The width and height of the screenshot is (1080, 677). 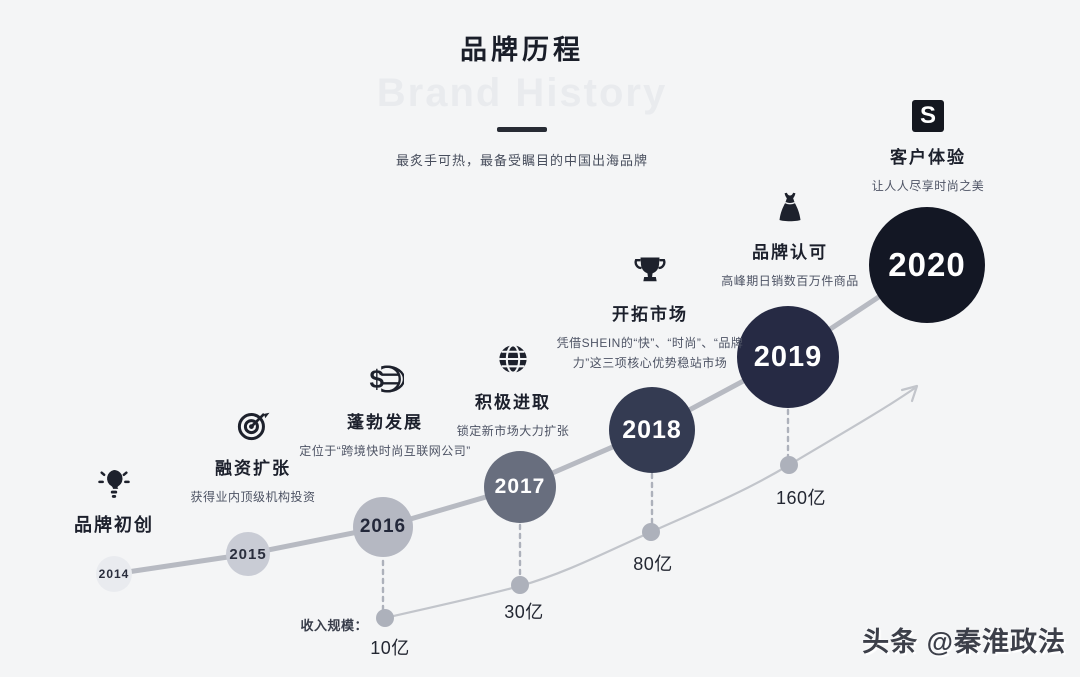 What do you see at coordinates (114, 482) in the screenshot?
I see `lightbulb-icon` at bounding box center [114, 482].